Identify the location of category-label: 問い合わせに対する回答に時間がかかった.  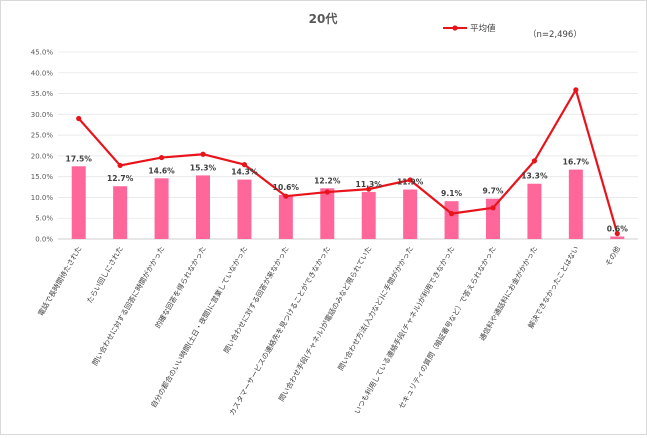
(128, 305).